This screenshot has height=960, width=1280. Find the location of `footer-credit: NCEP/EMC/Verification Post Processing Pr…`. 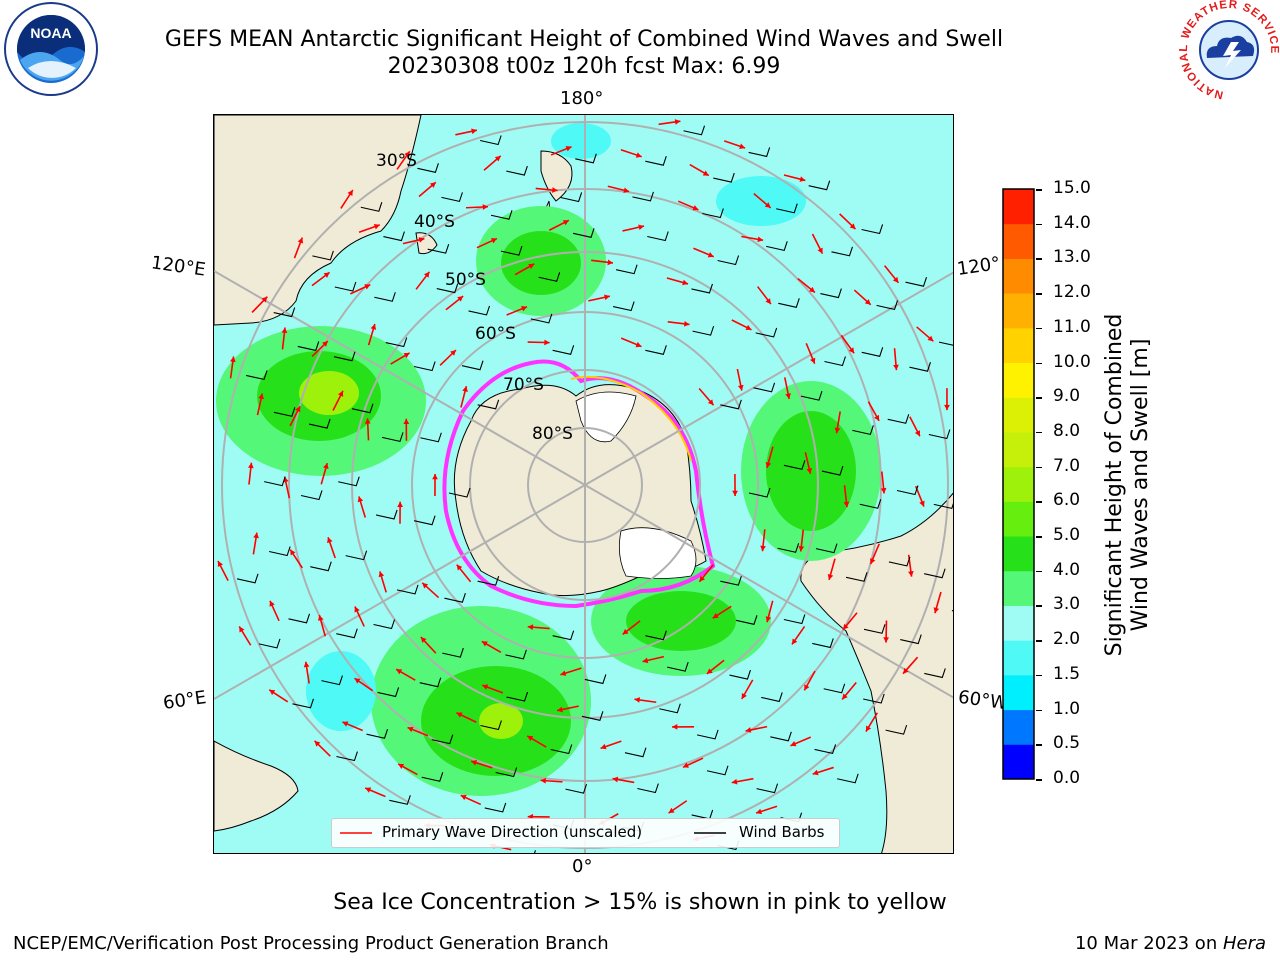

footer-credit: NCEP/EMC/Verification Post Processing Pr… is located at coordinates (311, 943).